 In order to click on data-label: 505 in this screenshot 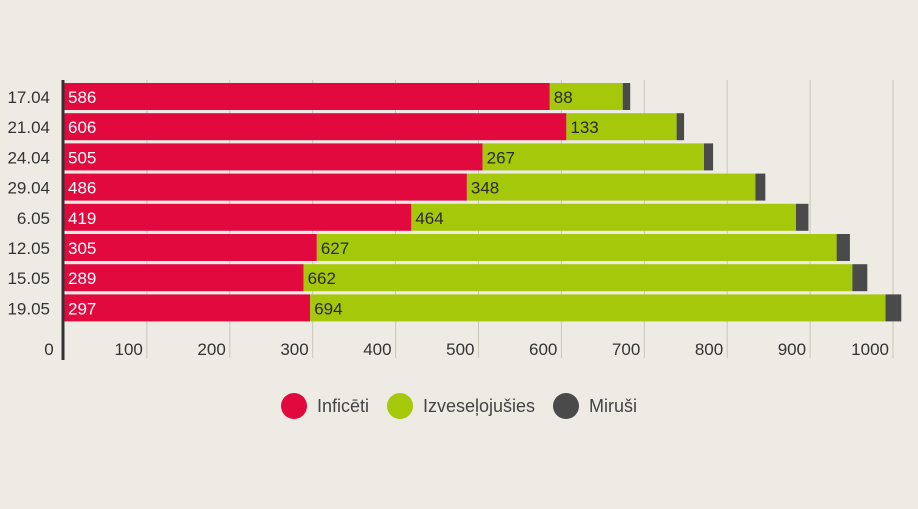, I will do `click(82, 157)`.